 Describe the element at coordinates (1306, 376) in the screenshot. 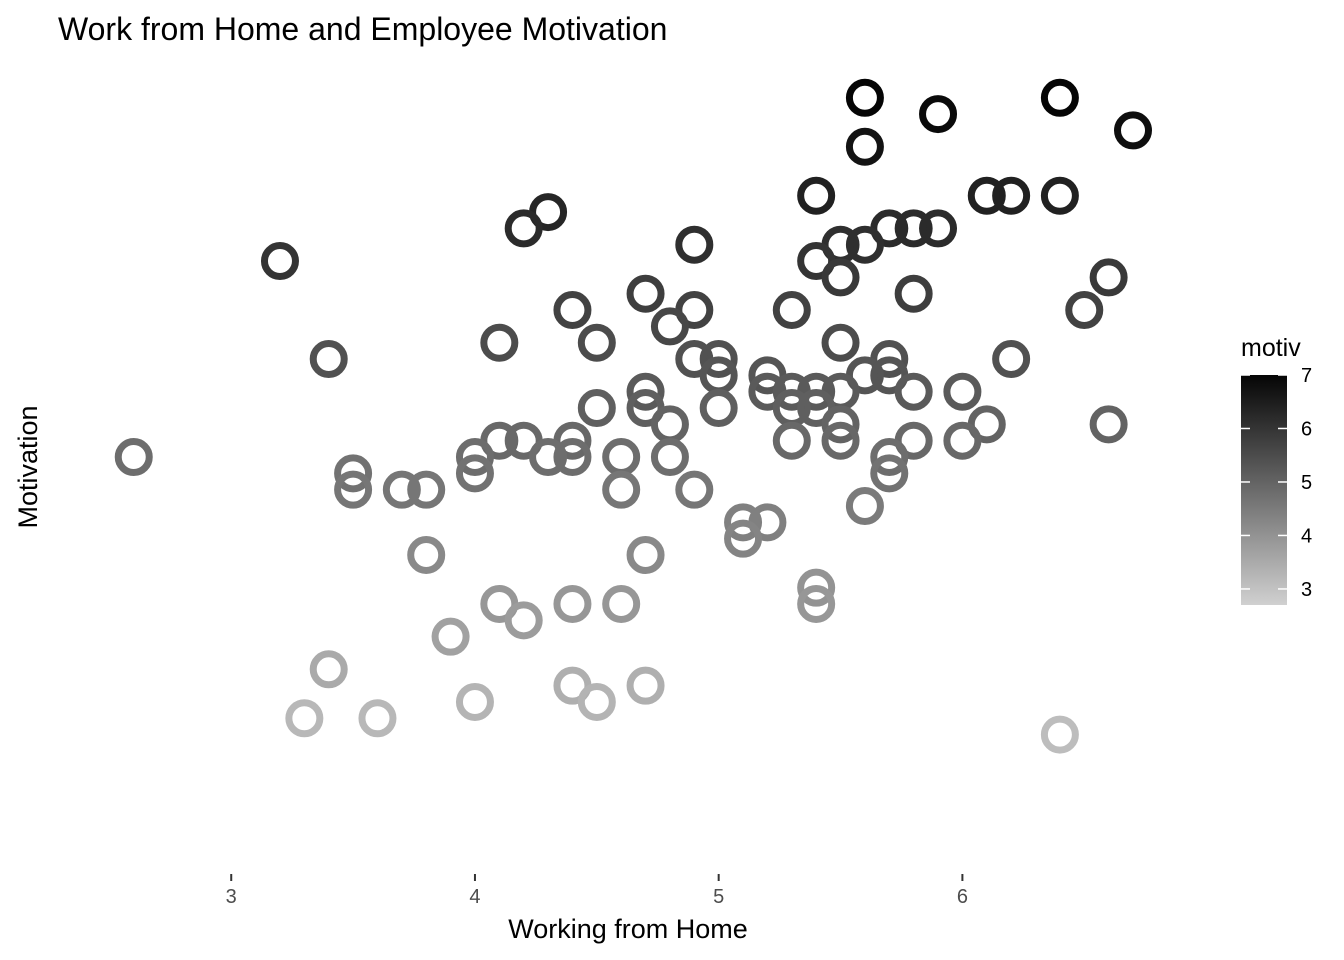

I see `legend-tick-label: 7` at that location.